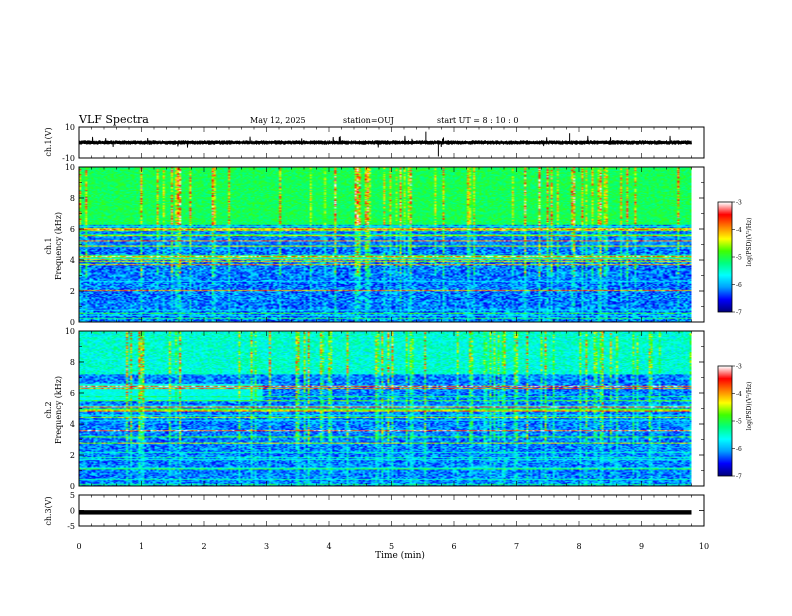 Image resolution: width=792 pixels, height=616 pixels. Describe the element at coordinates (578, 546) in the screenshot. I see `time-axis-tick-label: 8` at that location.